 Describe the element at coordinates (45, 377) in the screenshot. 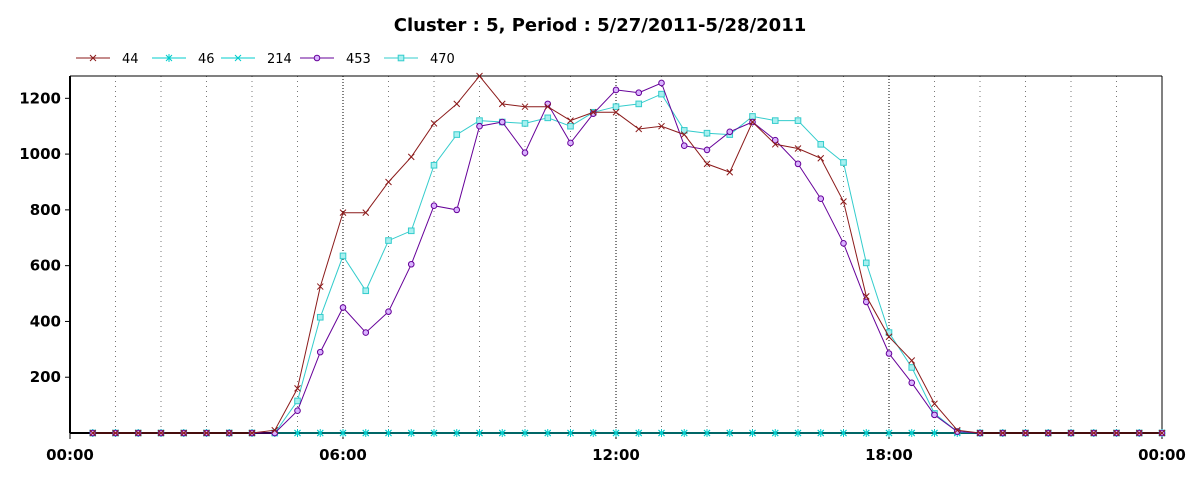

I see `y-tick-label: 200` at that location.